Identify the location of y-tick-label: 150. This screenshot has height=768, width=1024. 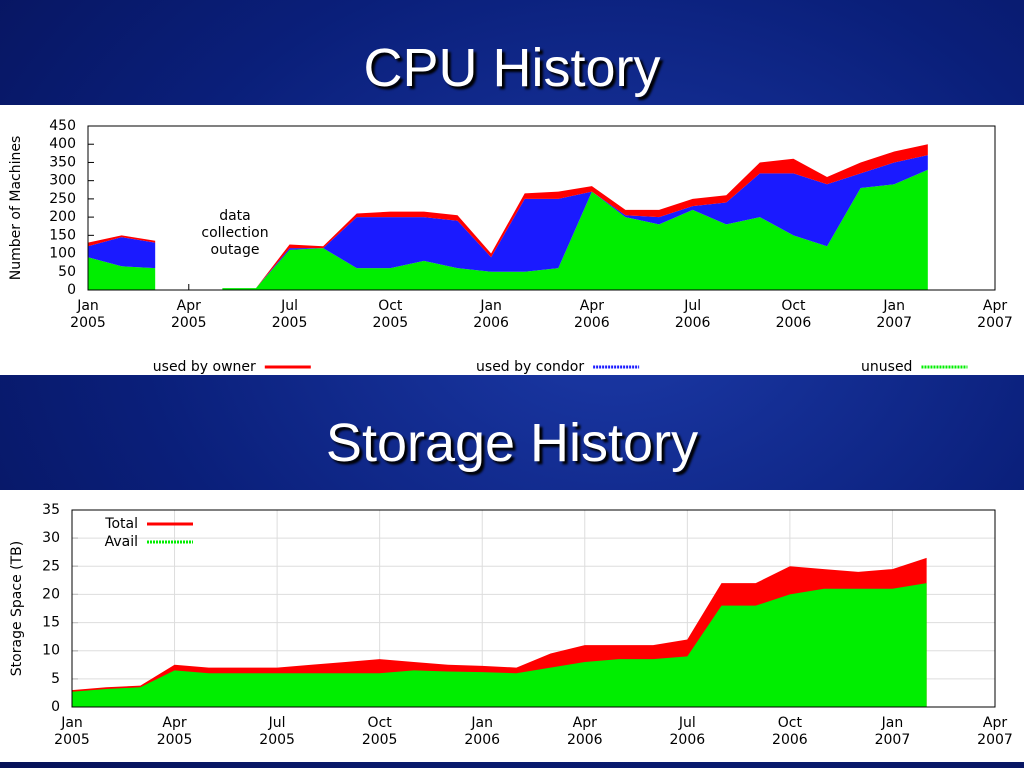
(62, 235).